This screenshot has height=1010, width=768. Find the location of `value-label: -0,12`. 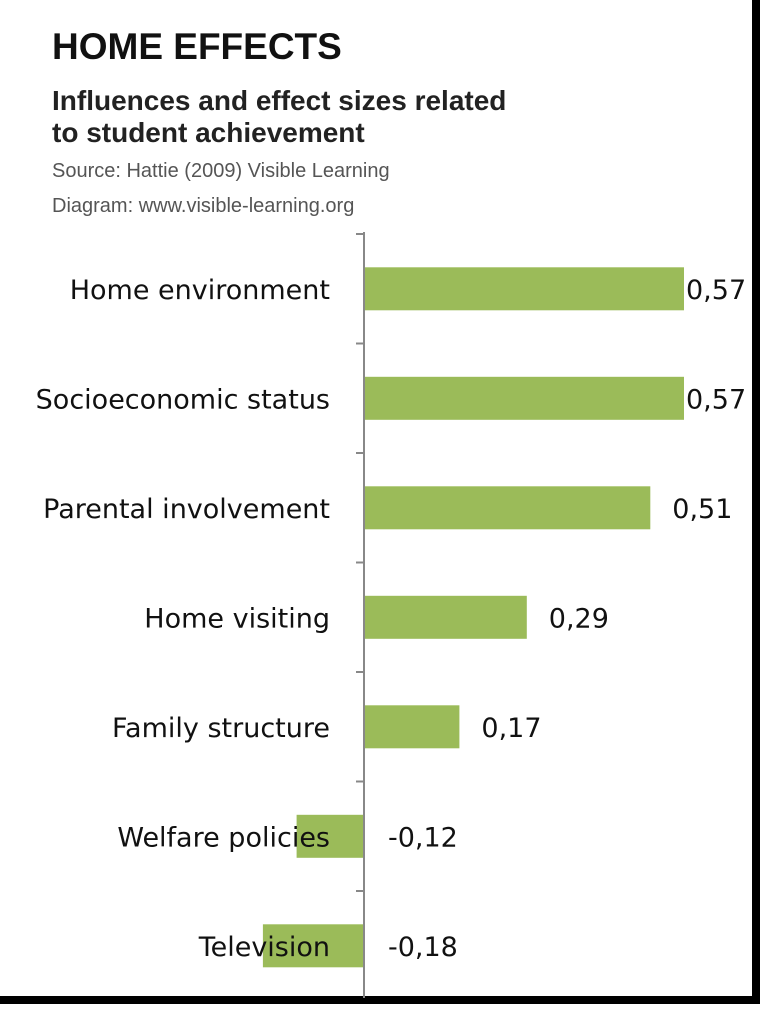

value-label: -0,12 is located at coordinates (423, 837).